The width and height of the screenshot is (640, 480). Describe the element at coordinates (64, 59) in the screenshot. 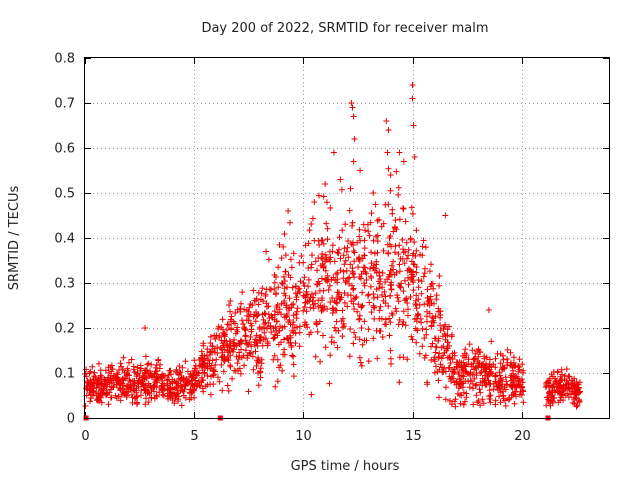

I see `y-tick-label: 0.8` at that location.